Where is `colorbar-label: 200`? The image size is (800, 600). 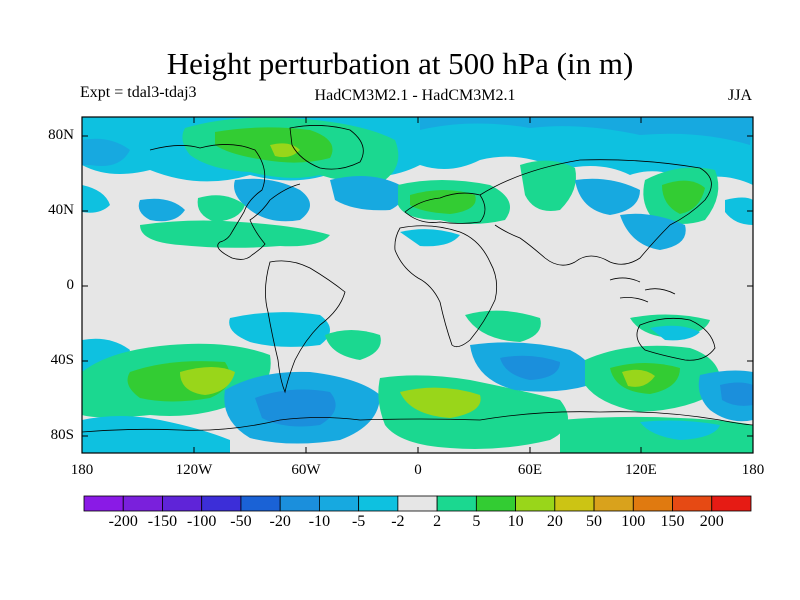
colorbar-label: 200 is located at coordinates (711, 521).